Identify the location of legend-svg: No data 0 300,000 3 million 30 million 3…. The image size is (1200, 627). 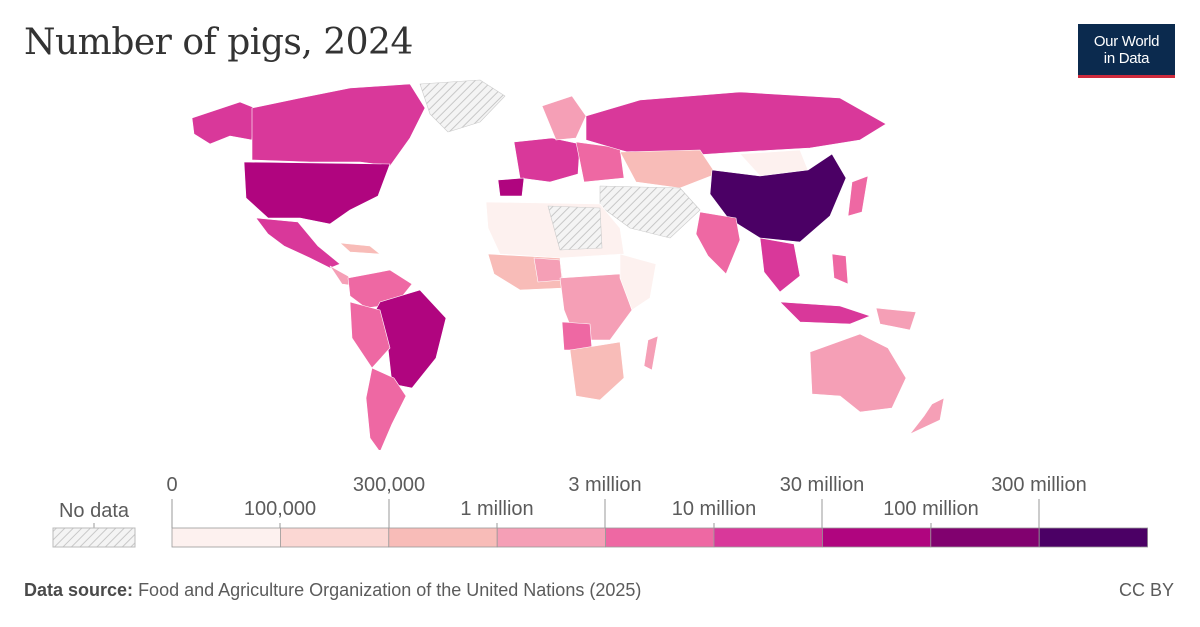
(600, 511).